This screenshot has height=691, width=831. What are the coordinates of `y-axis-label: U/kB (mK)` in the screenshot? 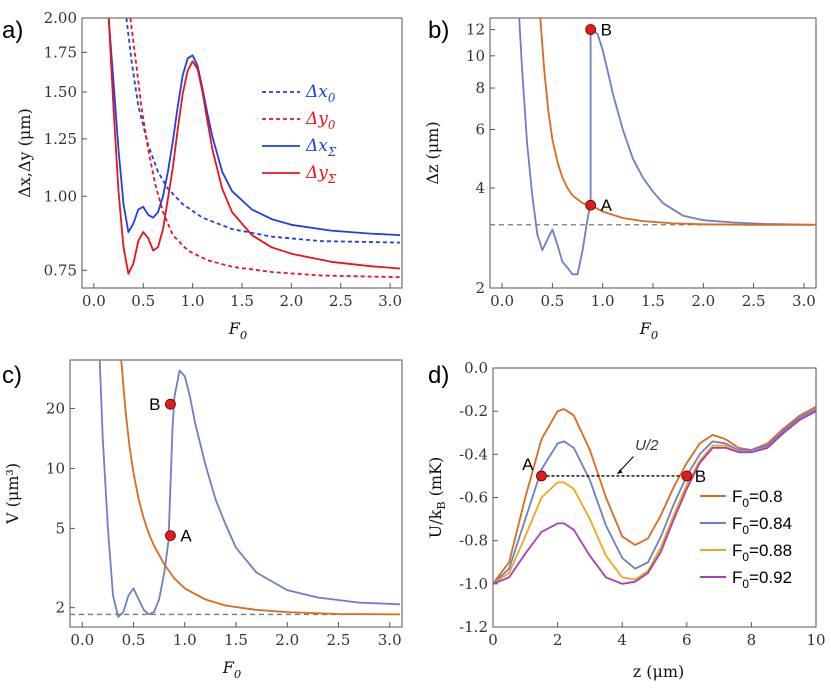 It's located at (437, 498).